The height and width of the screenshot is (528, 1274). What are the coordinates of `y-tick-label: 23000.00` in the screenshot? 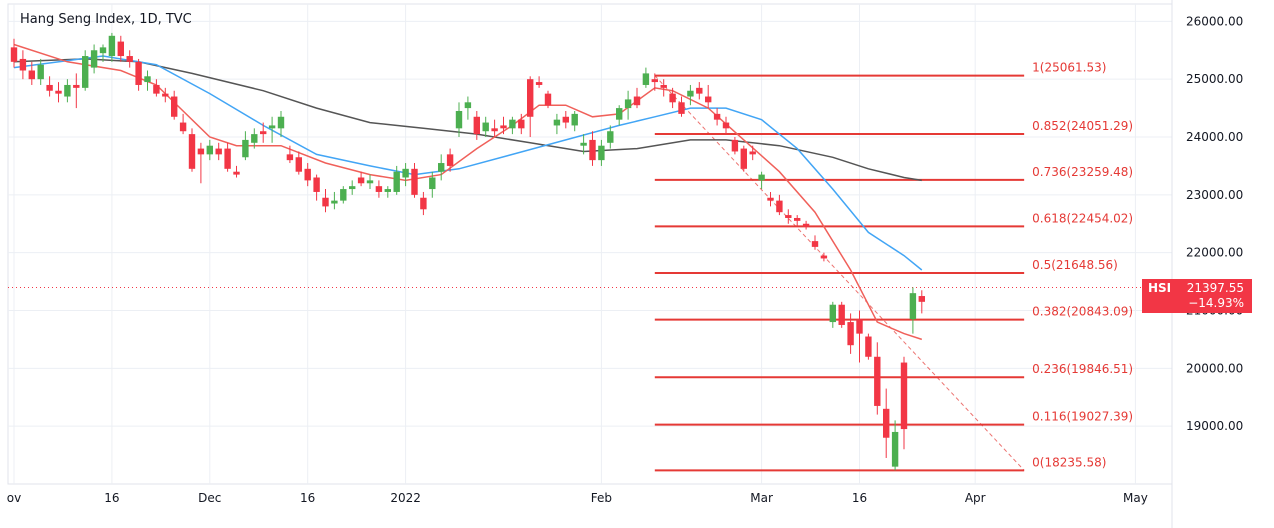 It's located at (1214, 195).